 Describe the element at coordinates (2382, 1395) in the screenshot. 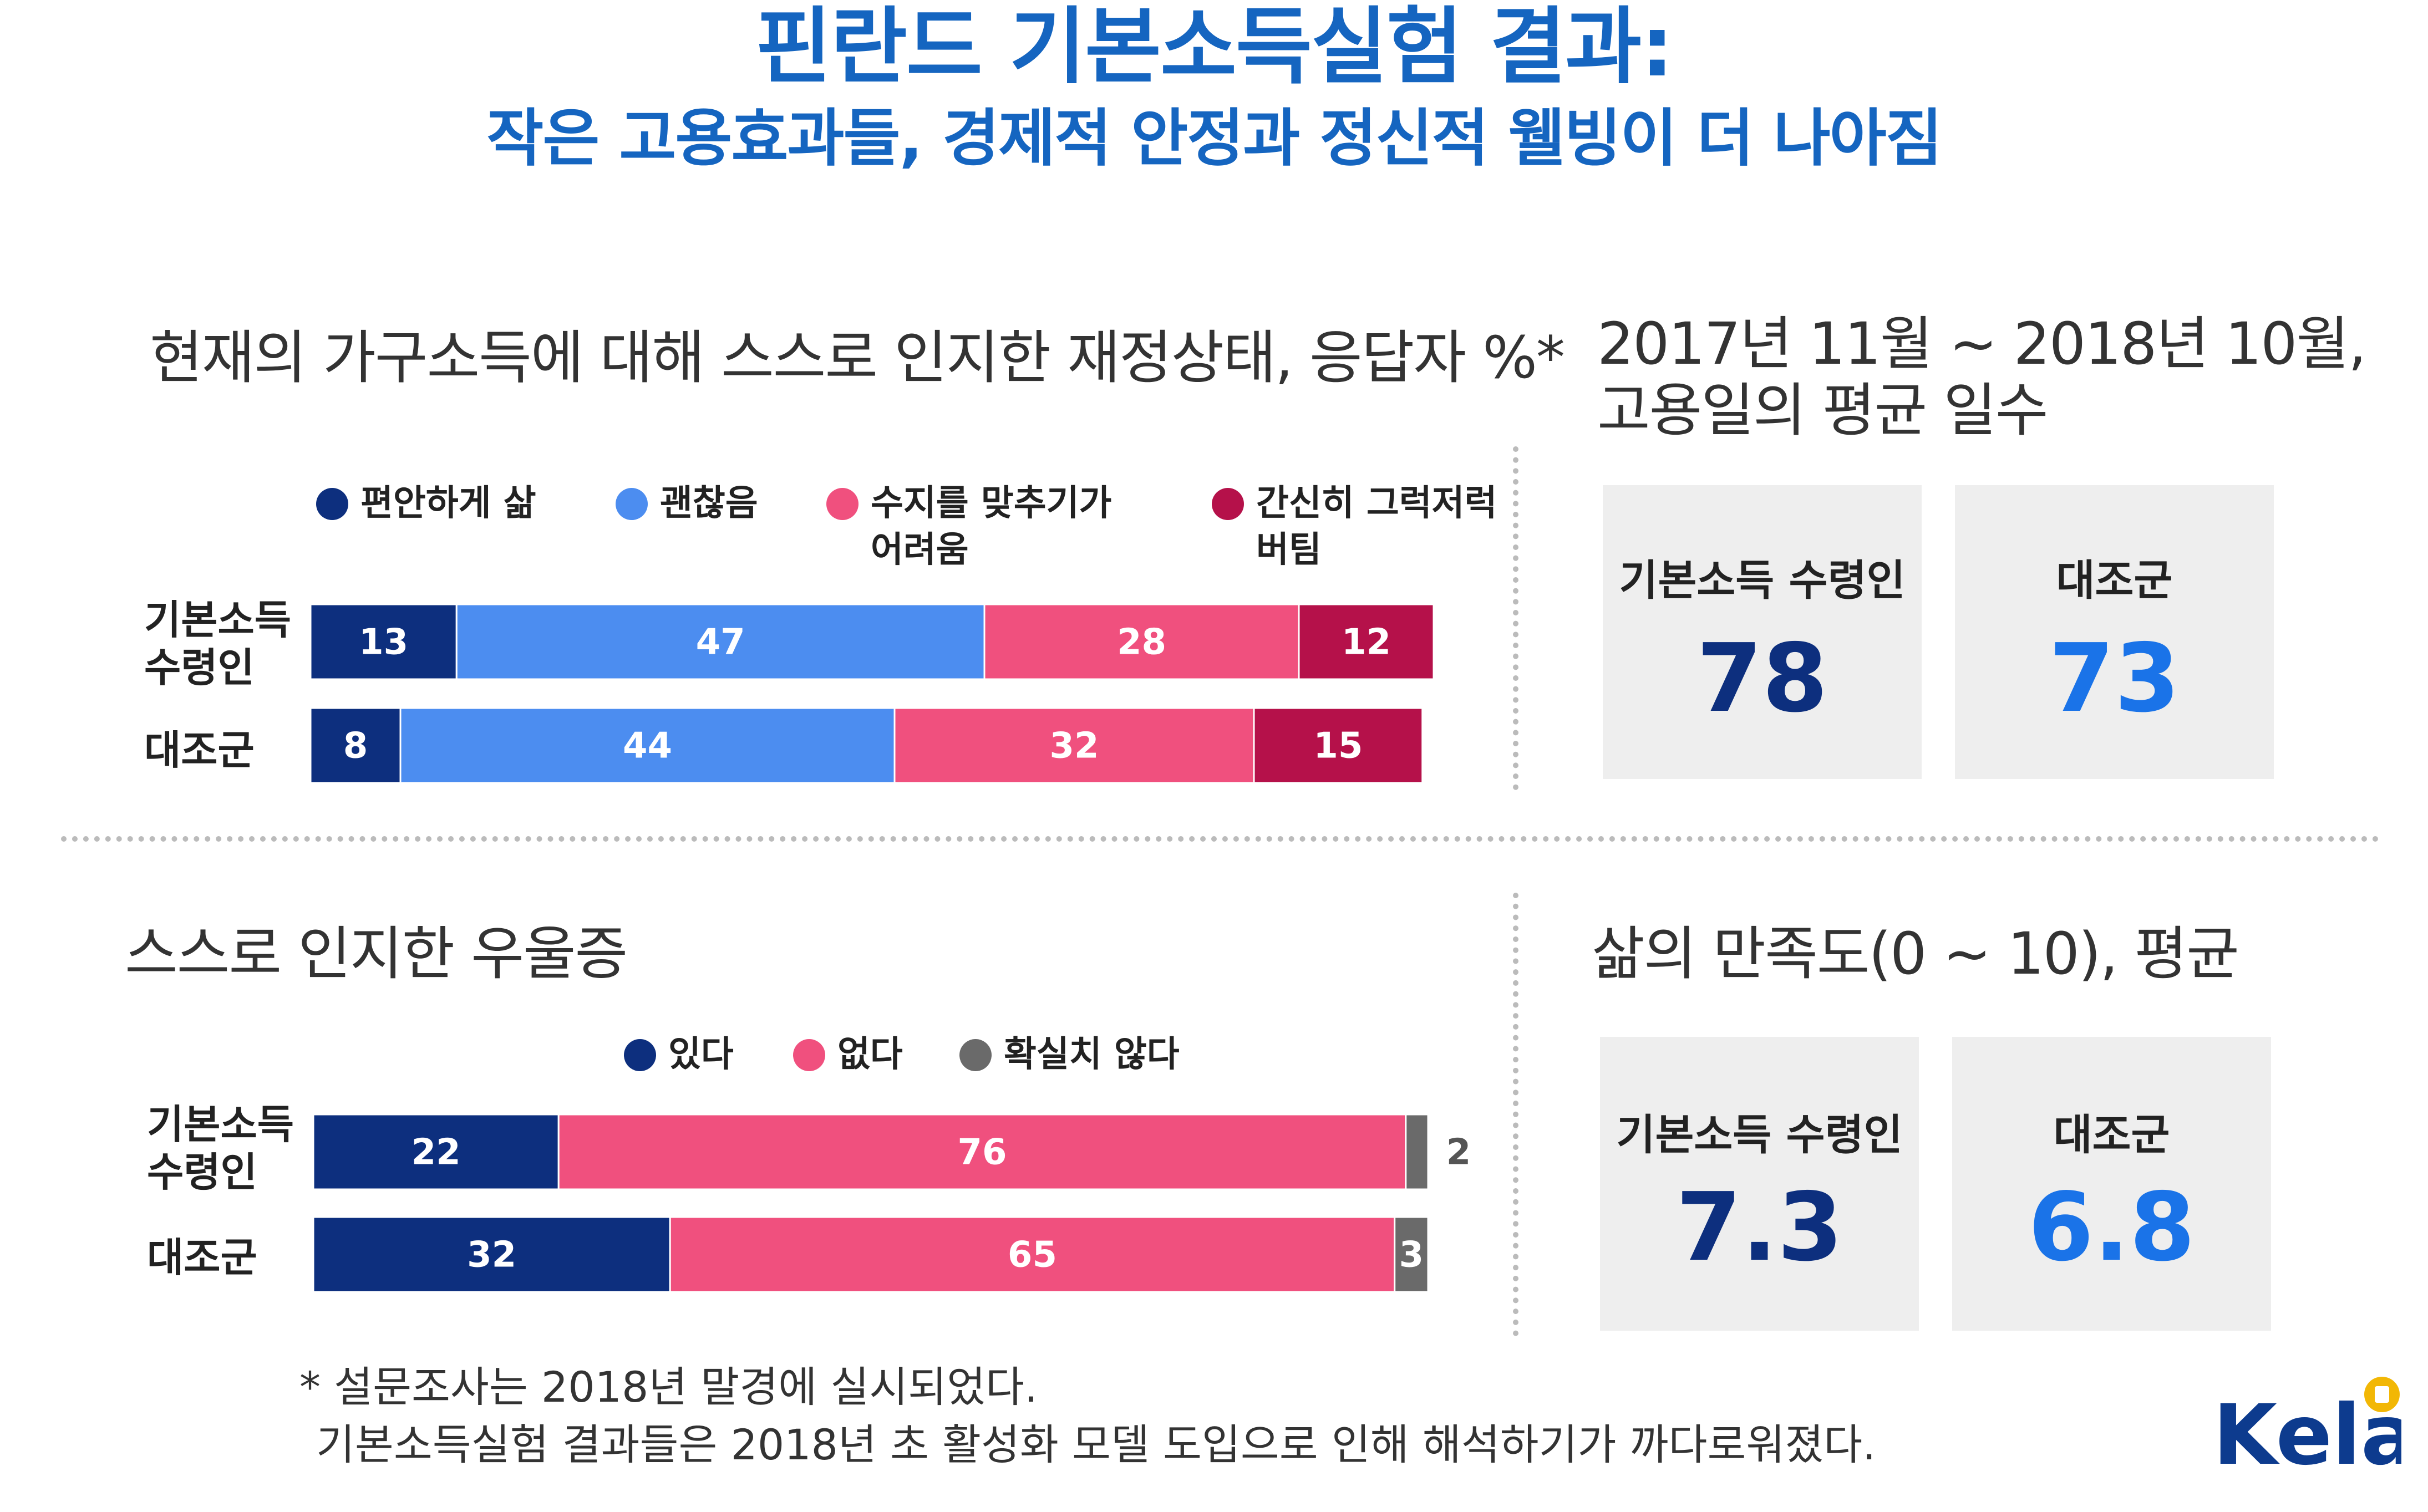

I see `kela-badge-inner-icon` at that location.